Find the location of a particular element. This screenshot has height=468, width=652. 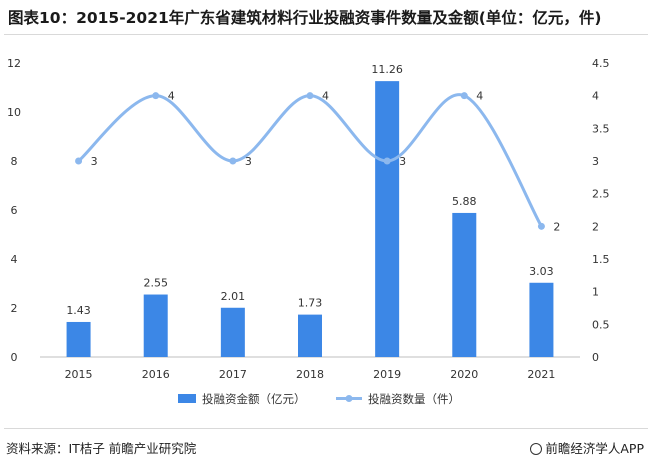

bar-2020 is located at coordinates (464, 284).